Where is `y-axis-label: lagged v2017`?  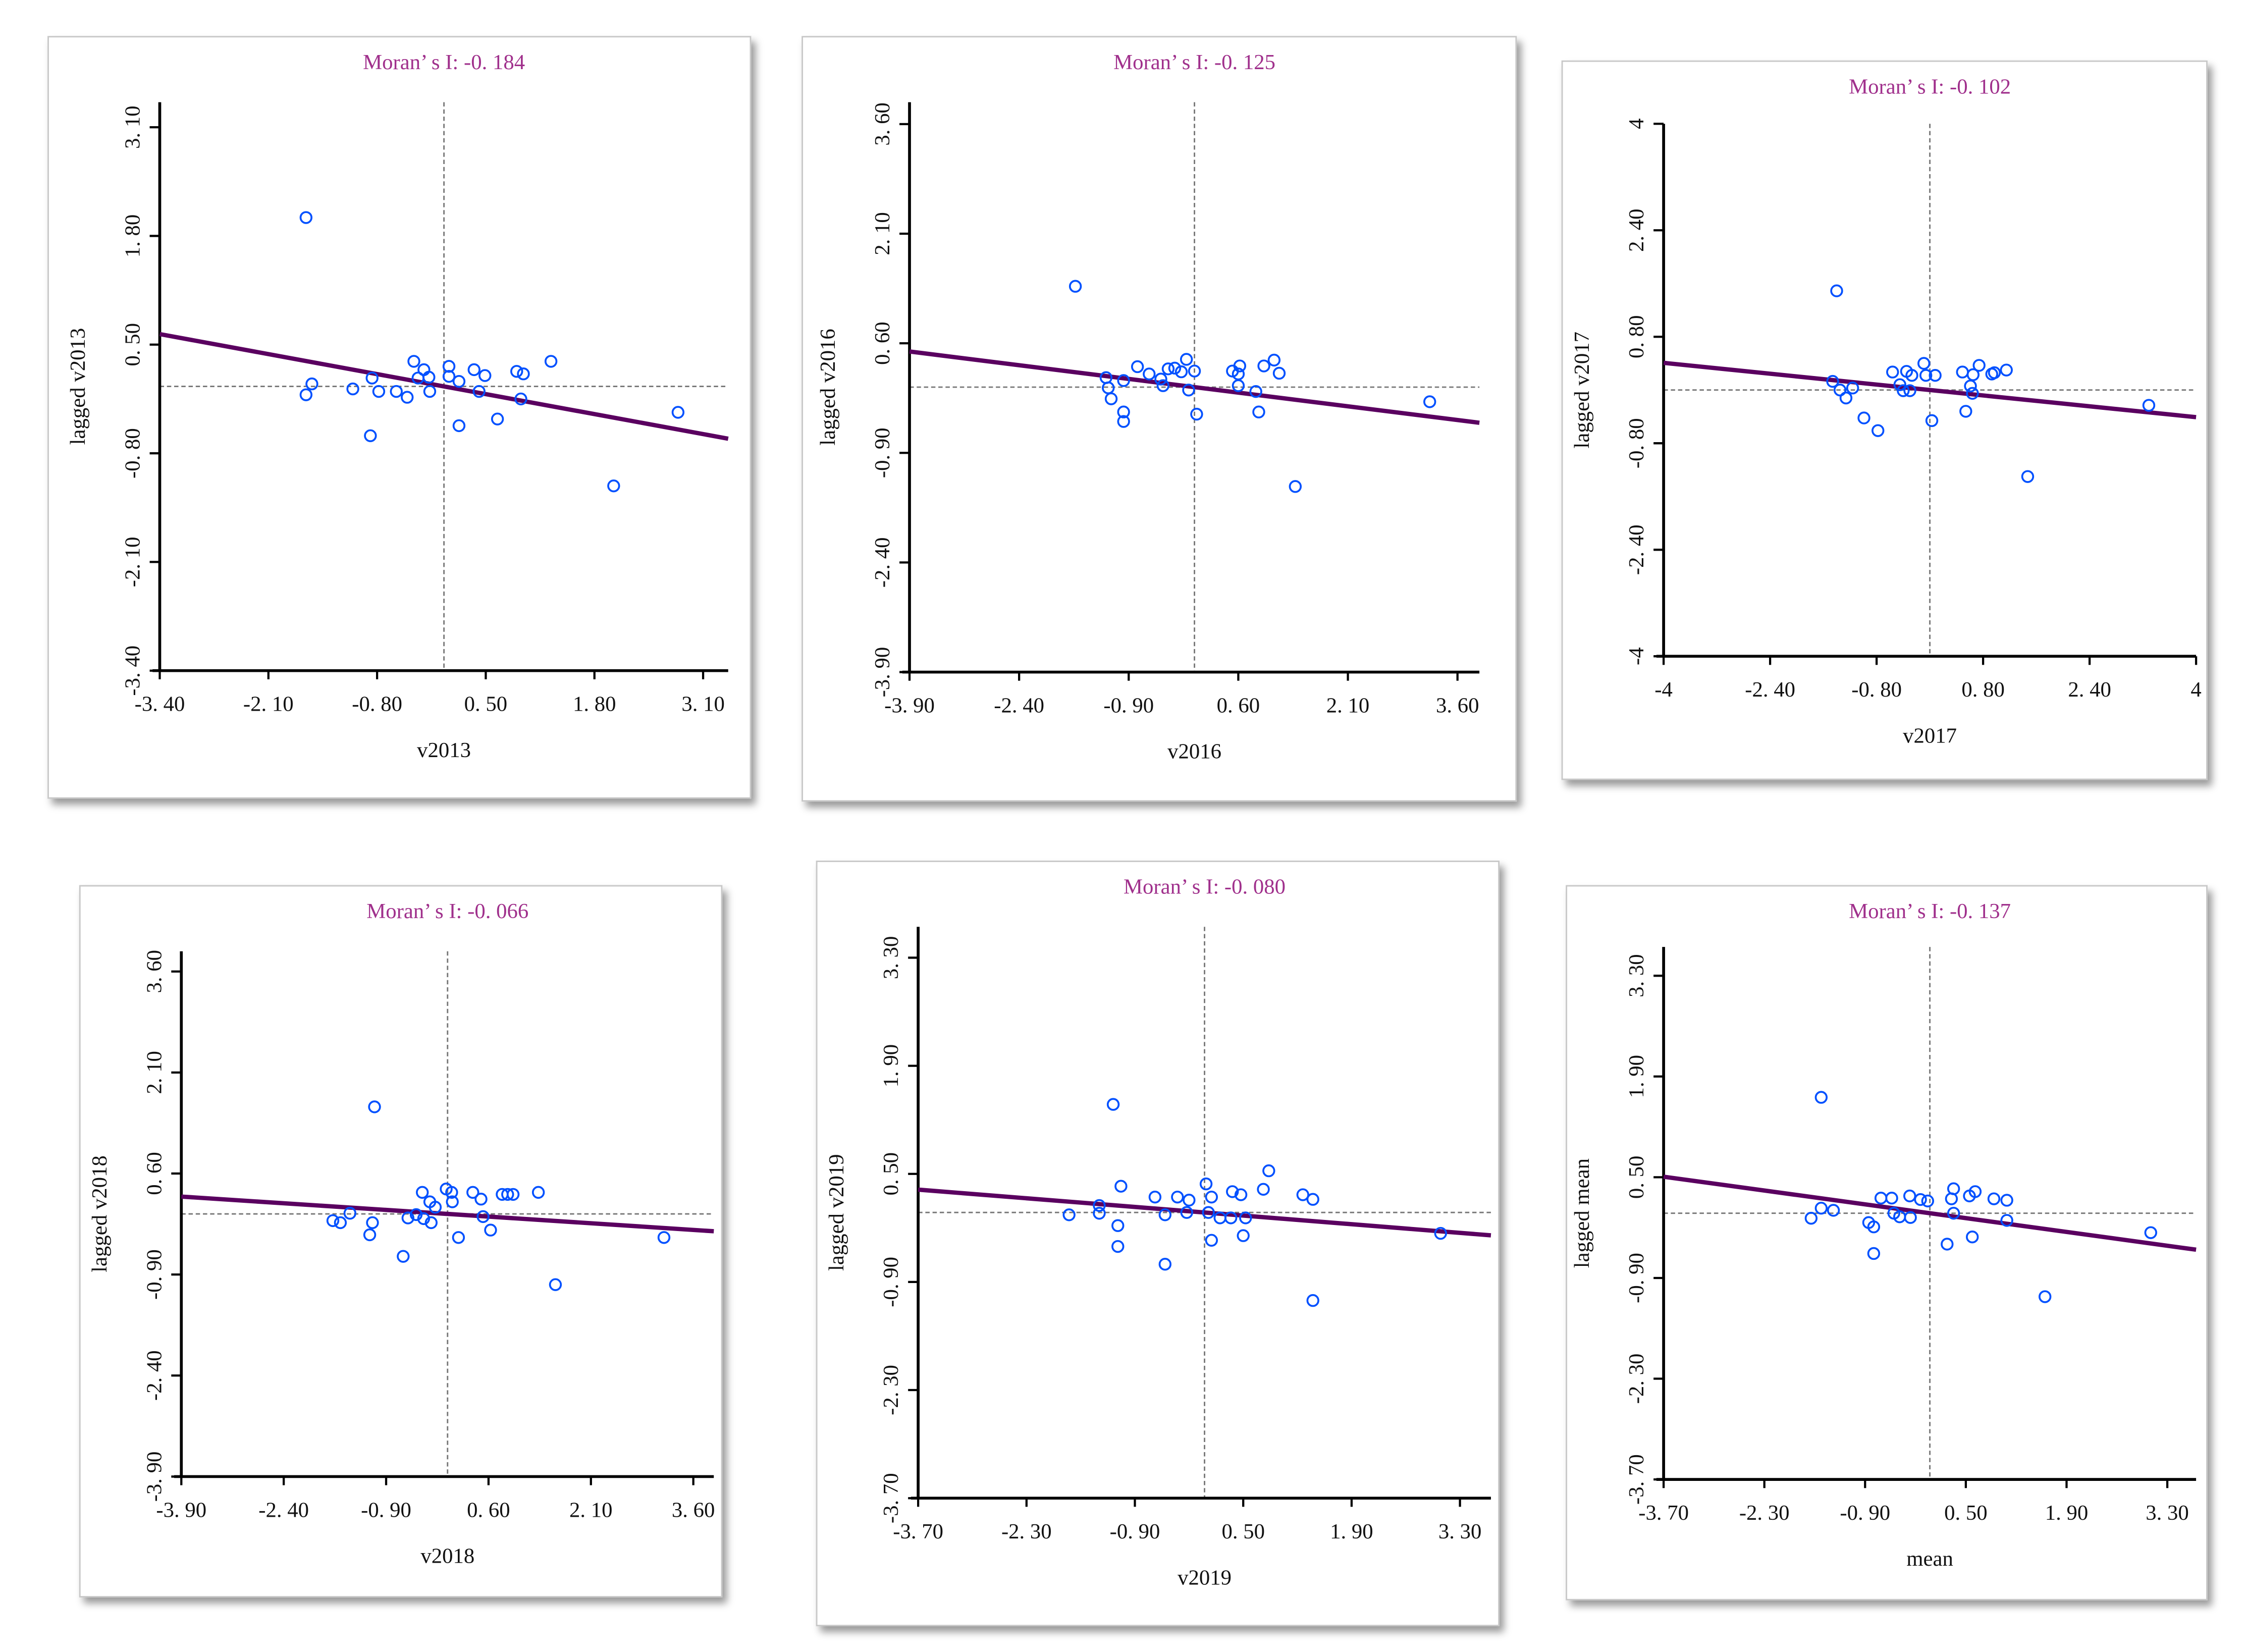
y-axis-label: lagged v2017 is located at coordinates (1582, 390).